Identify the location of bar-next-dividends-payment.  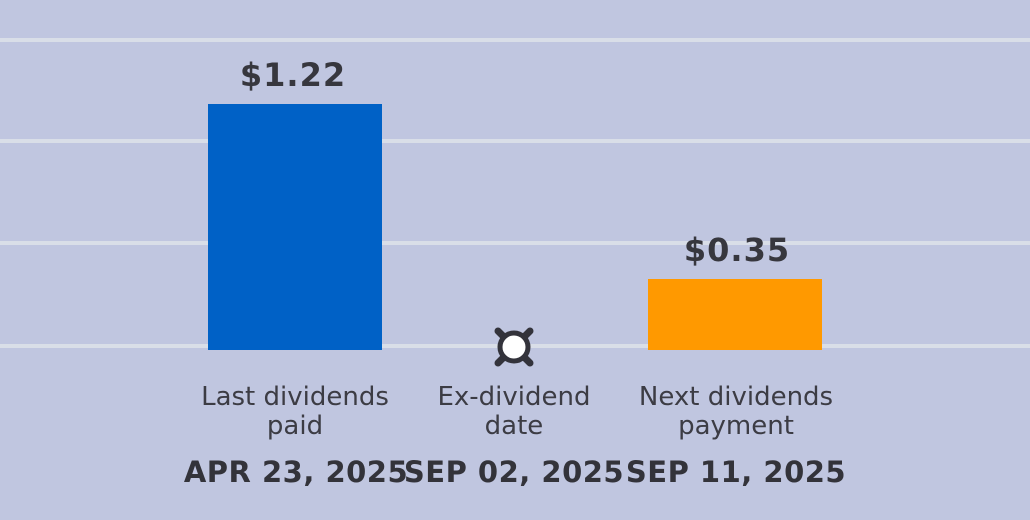
(735, 314).